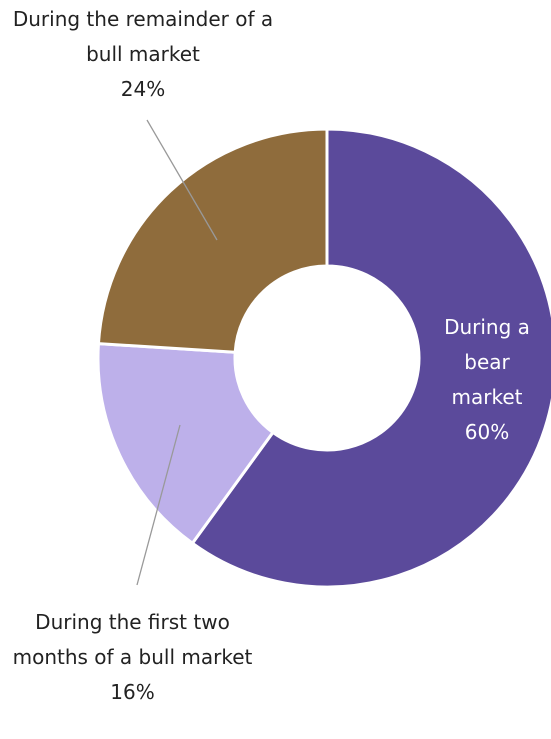  I want to click on slice-label: During a bear market 60%, so click(487, 380).